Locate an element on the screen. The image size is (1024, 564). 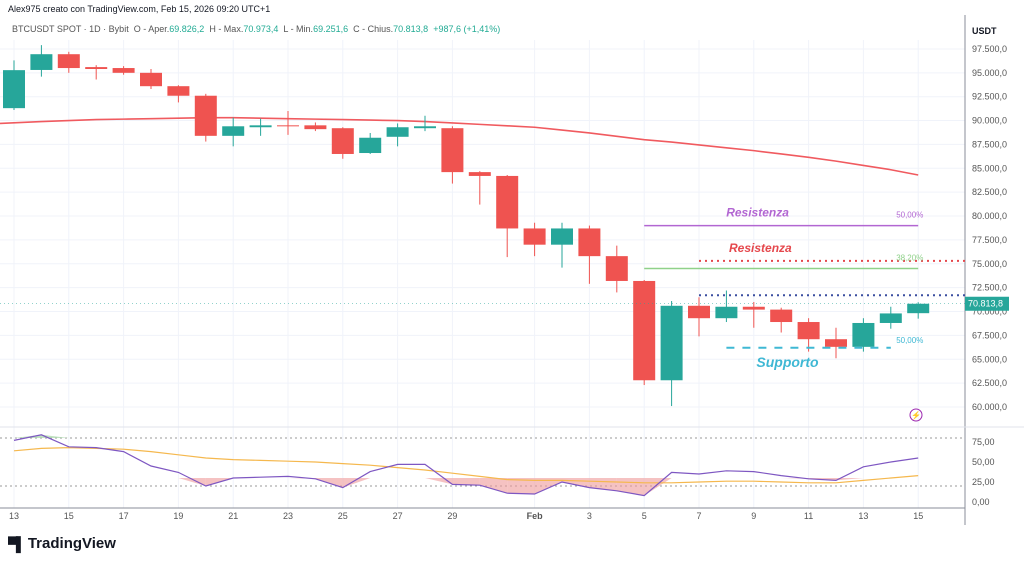
rsi-line is located at coordinates (466, 465).